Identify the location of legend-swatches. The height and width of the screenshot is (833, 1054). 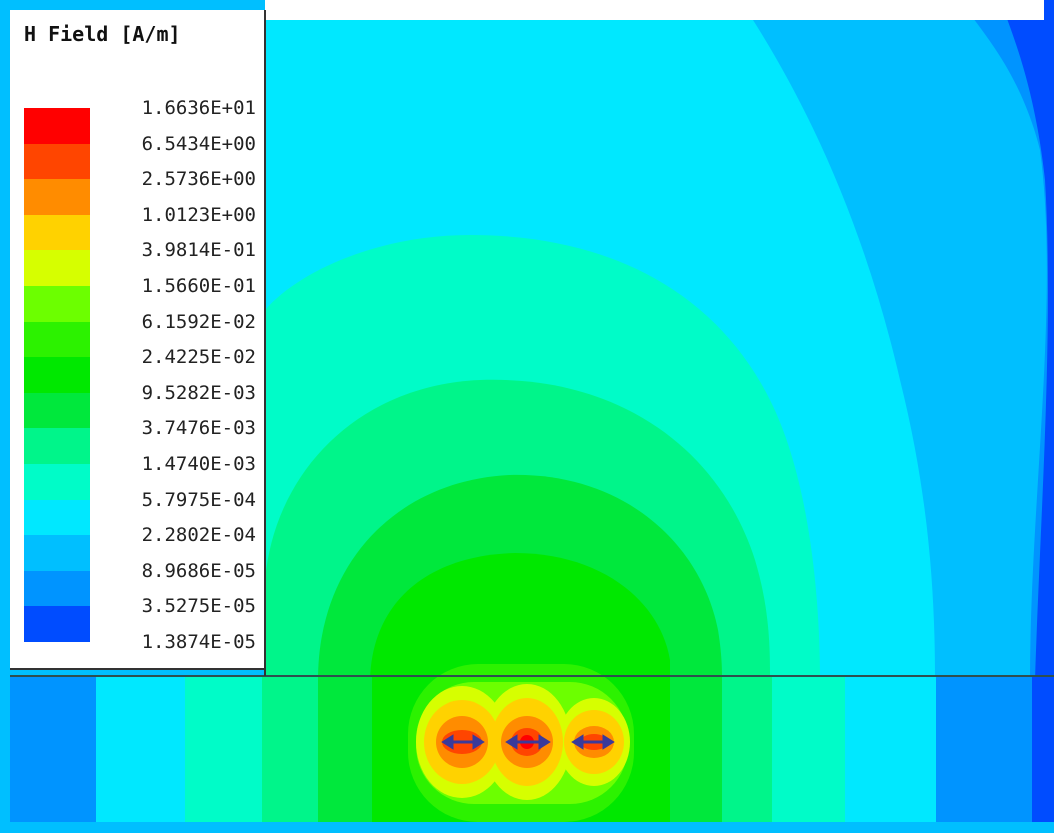
(57, 375).